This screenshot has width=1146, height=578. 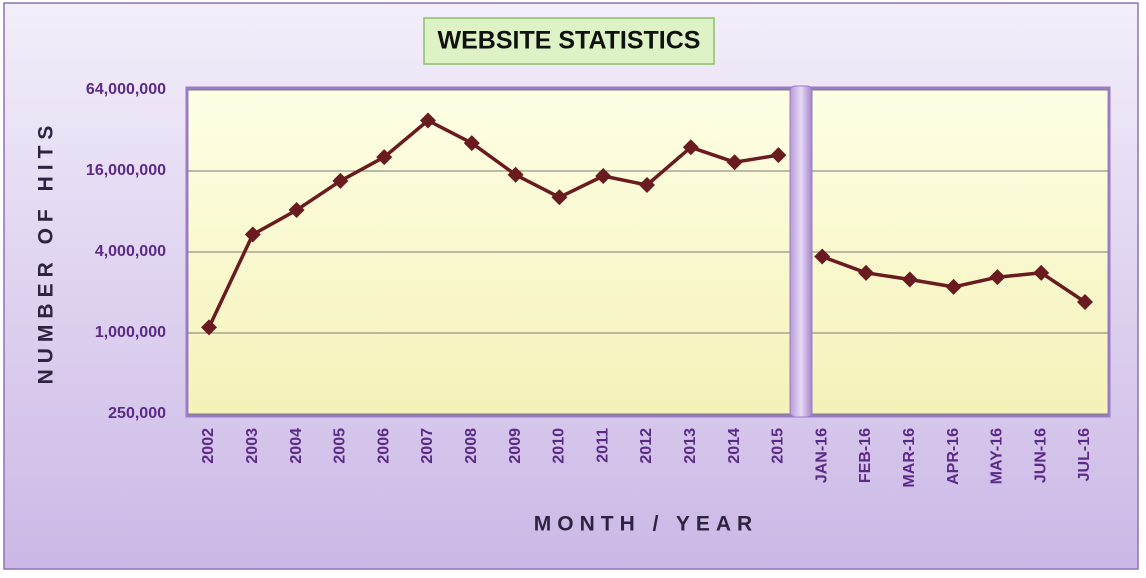 What do you see at coordinates (1040, 455) in the screenshot?
I see `x-tick-label: JUN-16` at bounding box center [1040, 455].